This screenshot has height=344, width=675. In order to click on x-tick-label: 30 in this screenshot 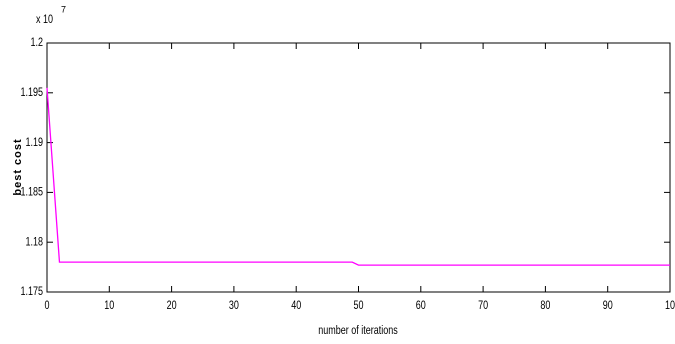, I will do `click(234, 306)`.